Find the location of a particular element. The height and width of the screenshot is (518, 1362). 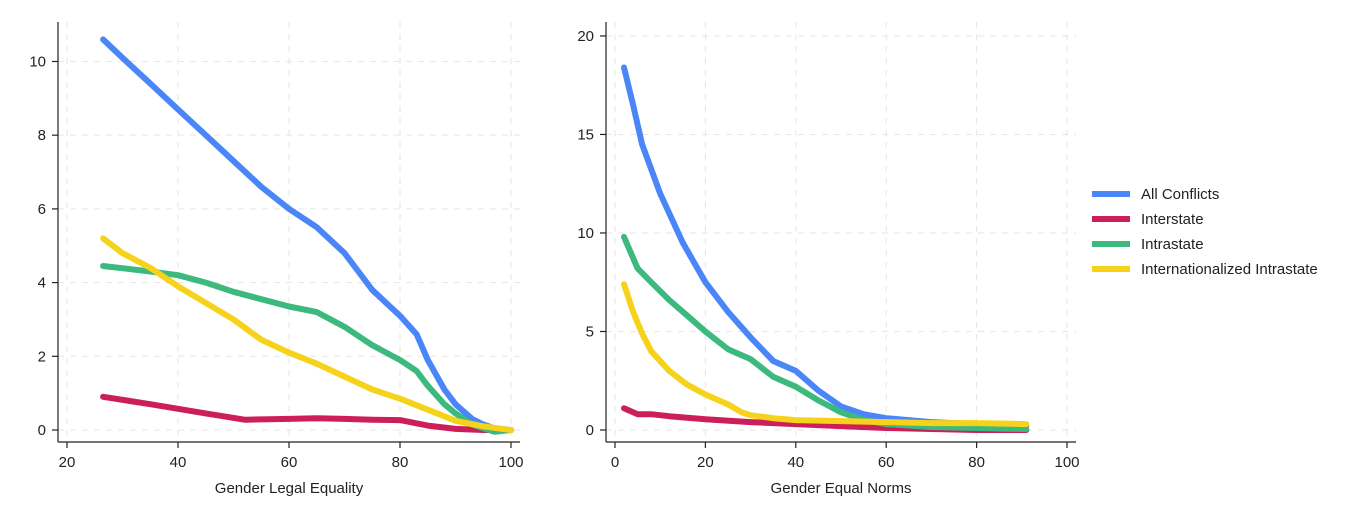

legend-label: Intrastate is located at coordinates (1172, 244).